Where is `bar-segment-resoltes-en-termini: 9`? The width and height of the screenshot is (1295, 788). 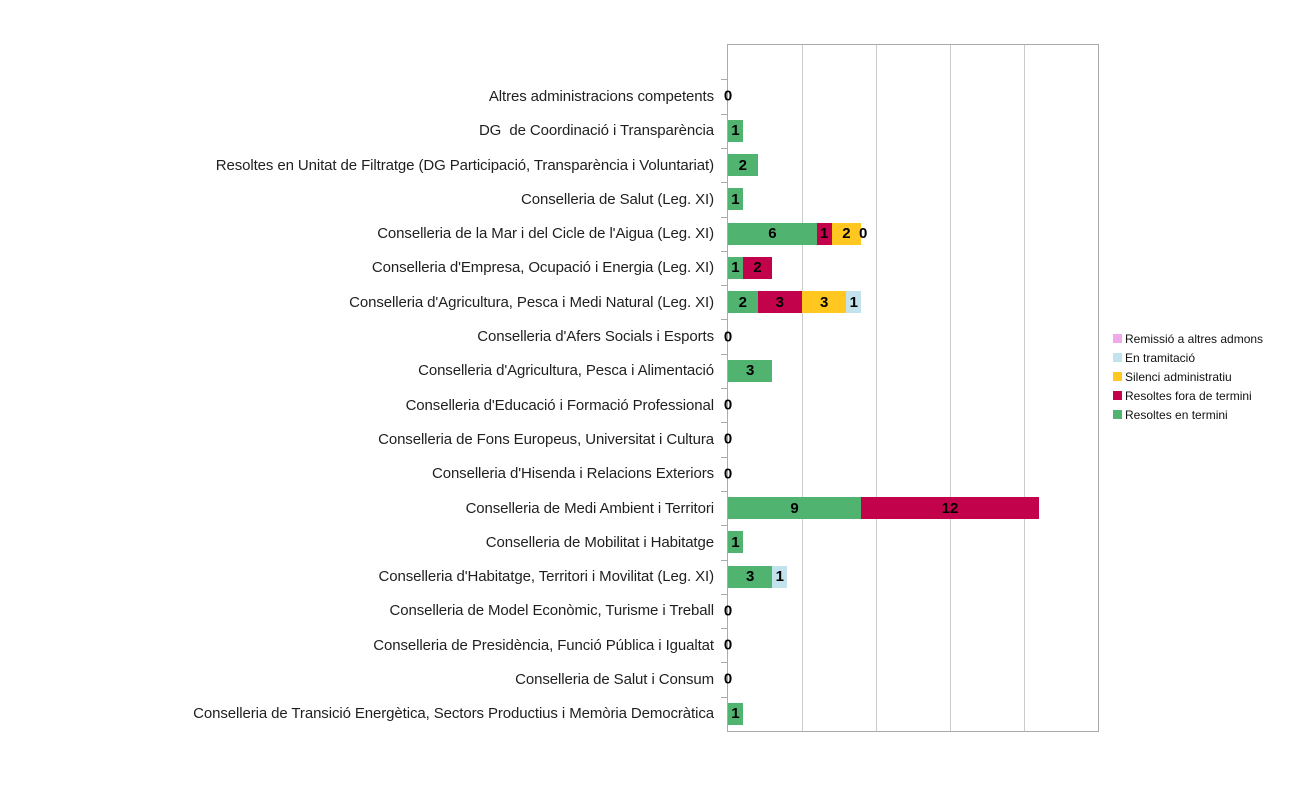
bar-segment-resoltes-en-termini: 9 is located at coordinates (795, 508).